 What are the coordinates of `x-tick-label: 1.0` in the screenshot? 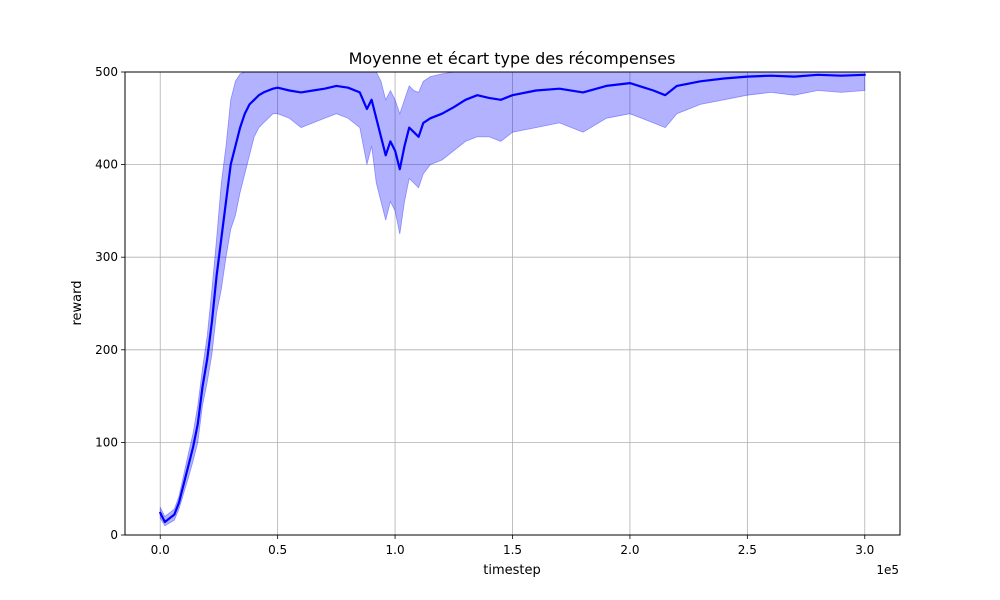 It's located at (395, 550).